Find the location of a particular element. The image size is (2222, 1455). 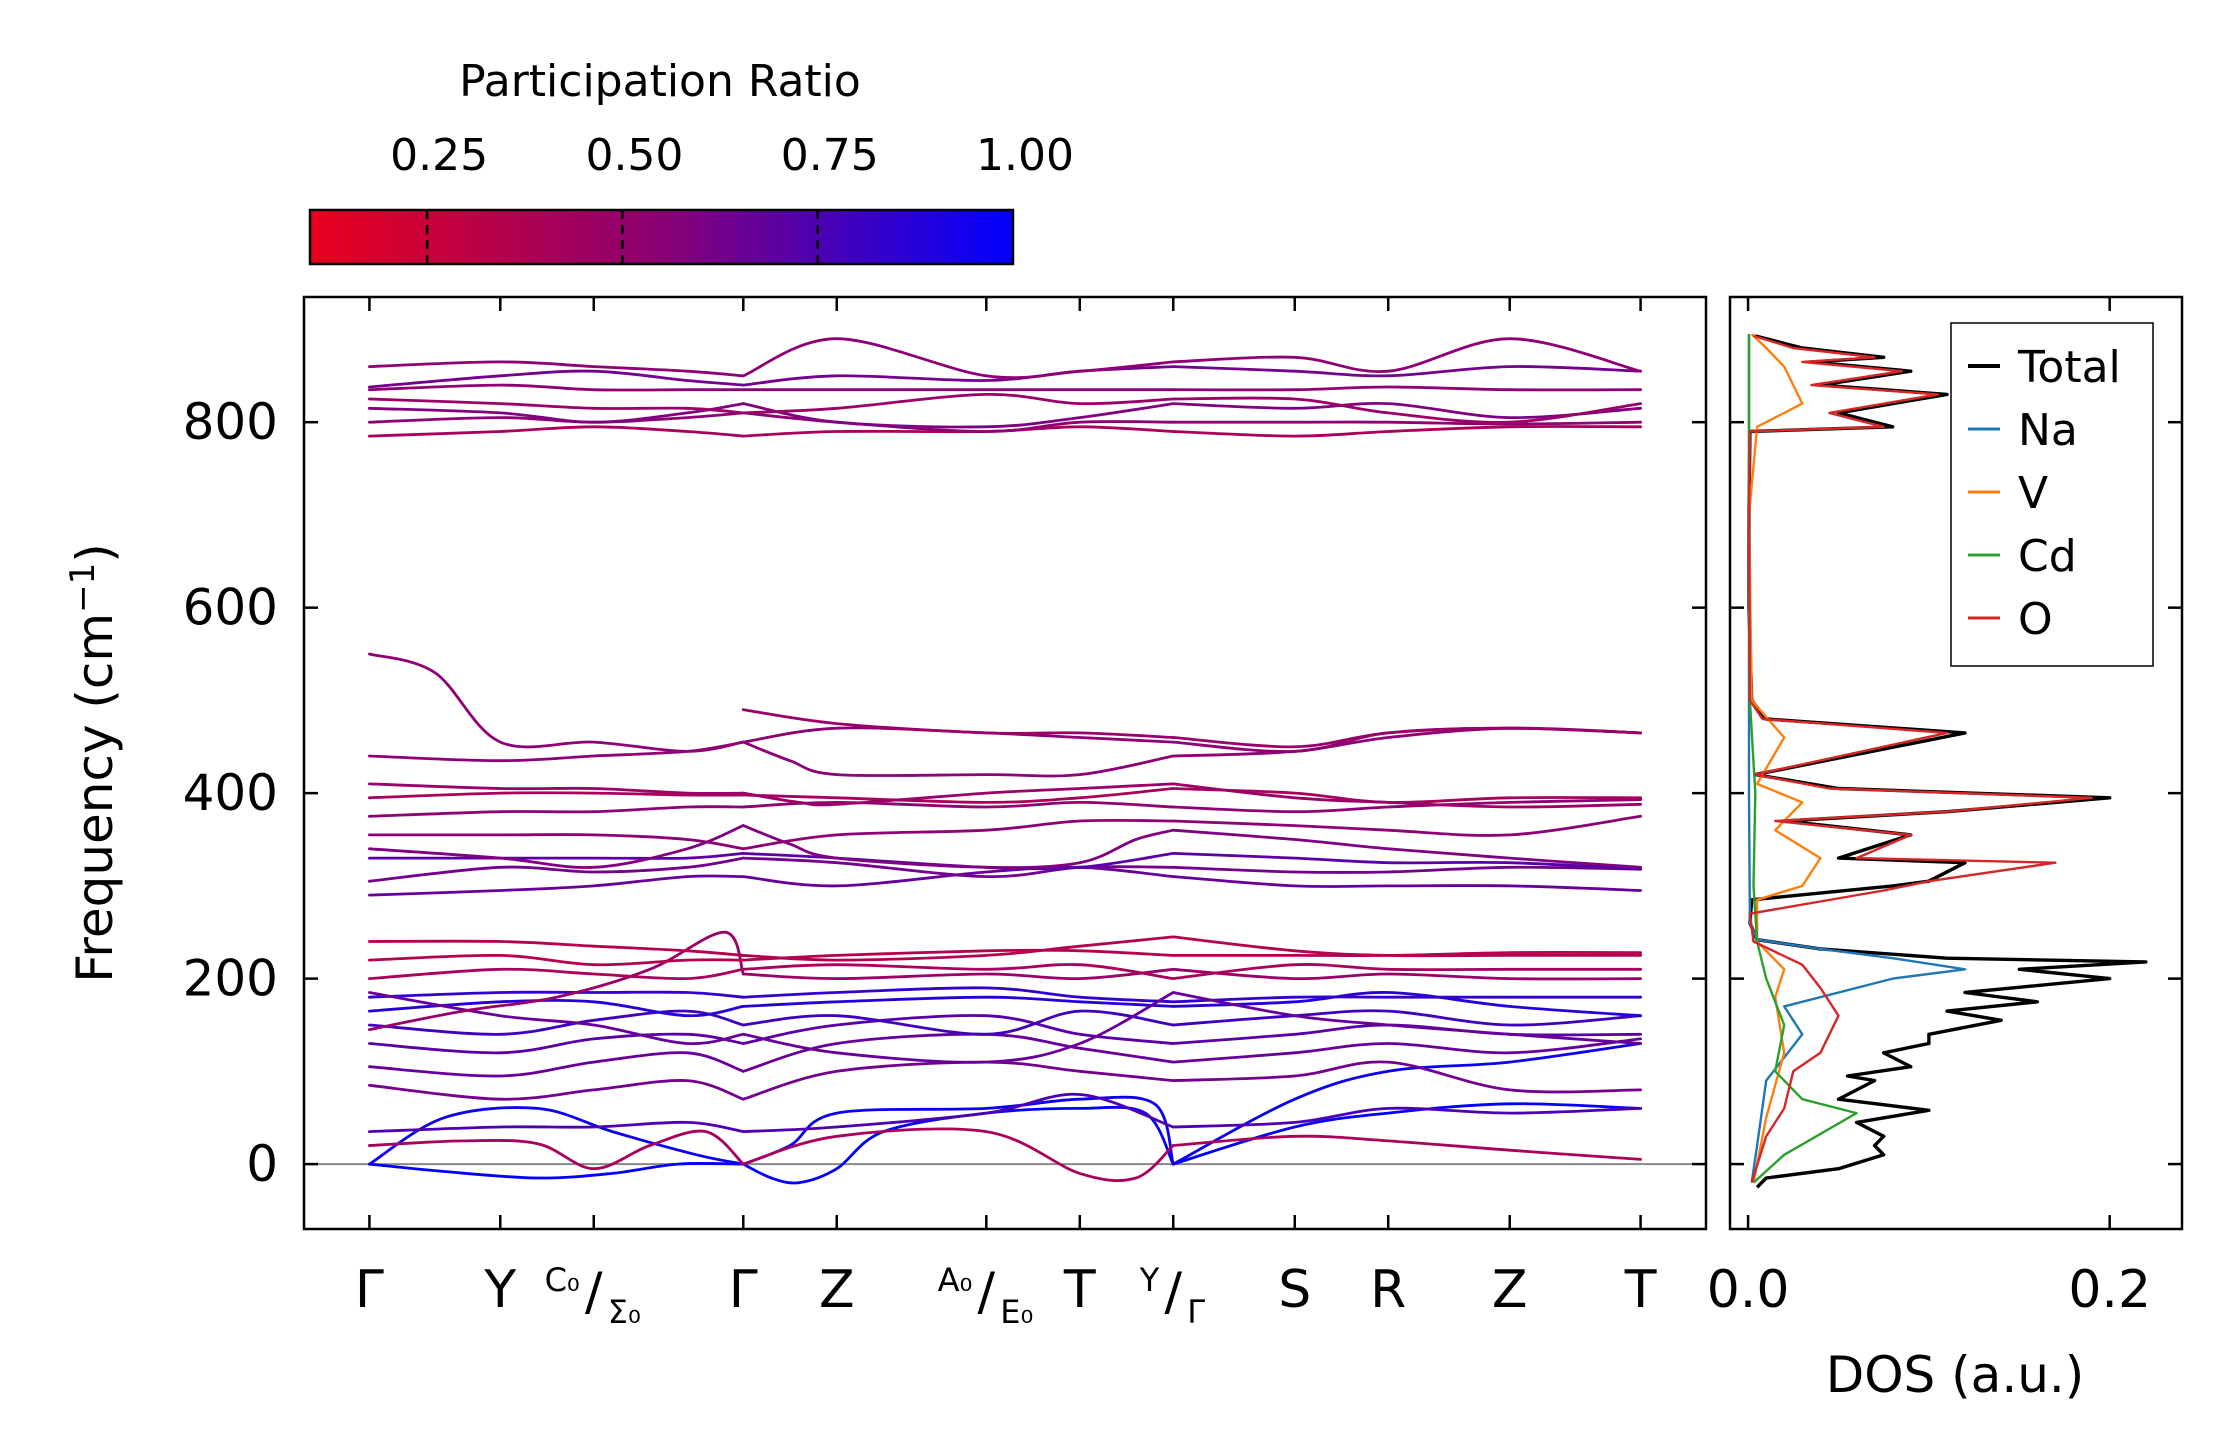

k-label-1: Y is located at coordinates (499, 1290).